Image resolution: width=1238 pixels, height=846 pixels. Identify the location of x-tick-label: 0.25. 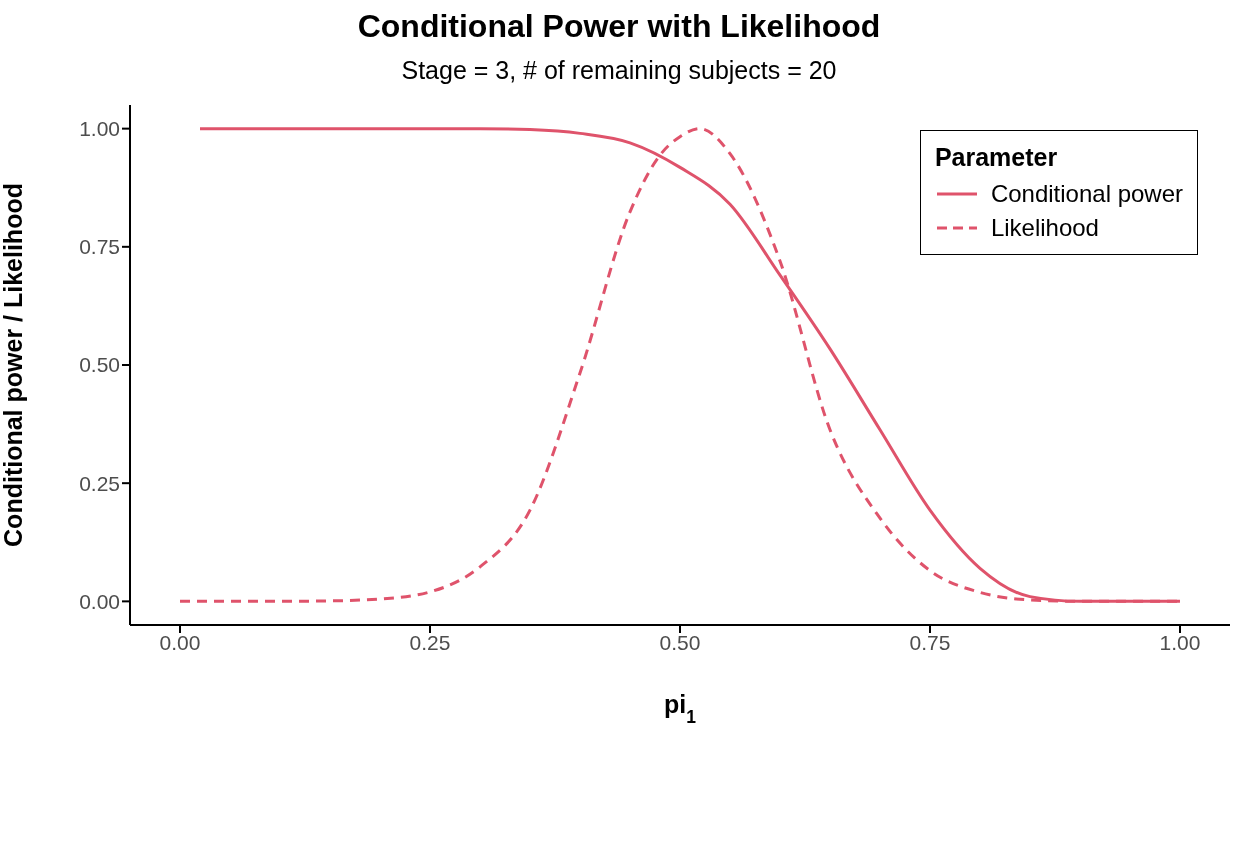
(430, 642).